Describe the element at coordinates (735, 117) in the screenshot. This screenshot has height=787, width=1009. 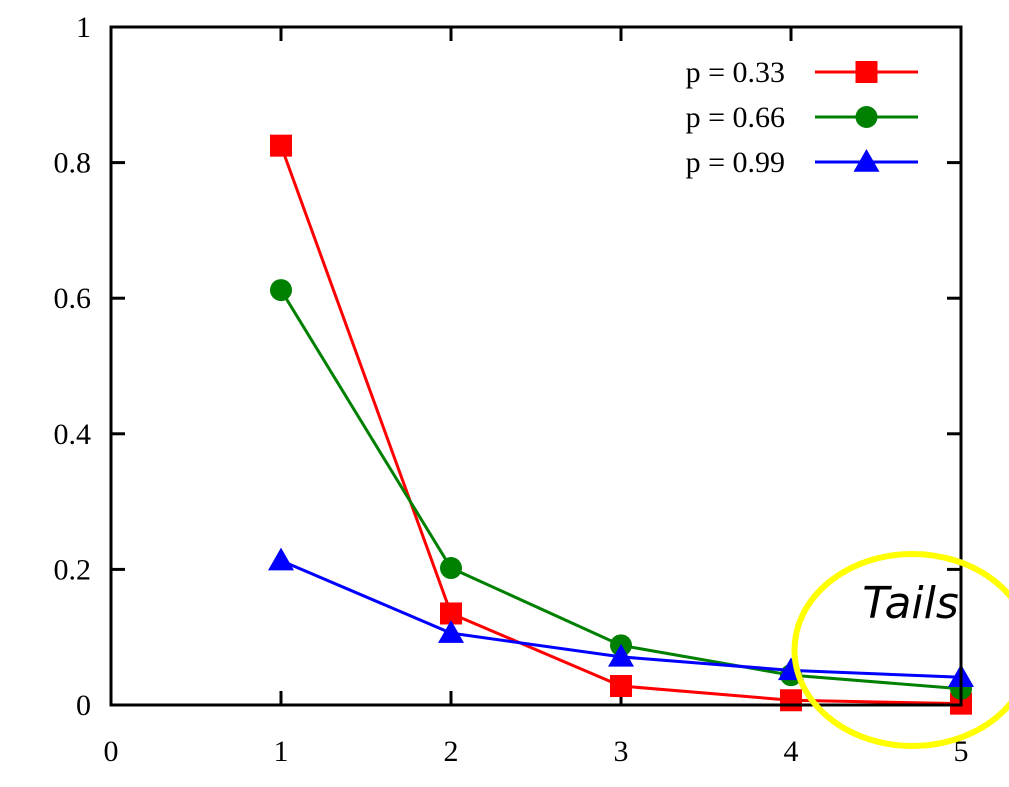
I see `legend-label: p = 0.66` at that location.